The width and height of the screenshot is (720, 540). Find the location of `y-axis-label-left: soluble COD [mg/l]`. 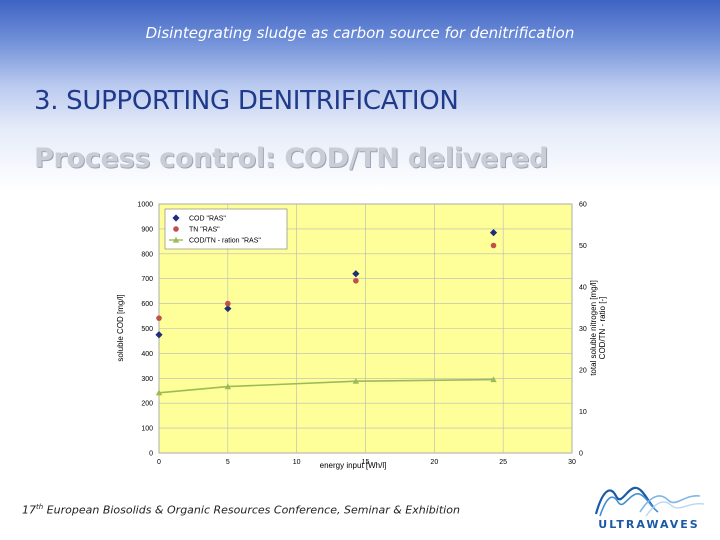

y-axis-label-left: soluble COD [mg/l] is located at coordinates (120, 327).